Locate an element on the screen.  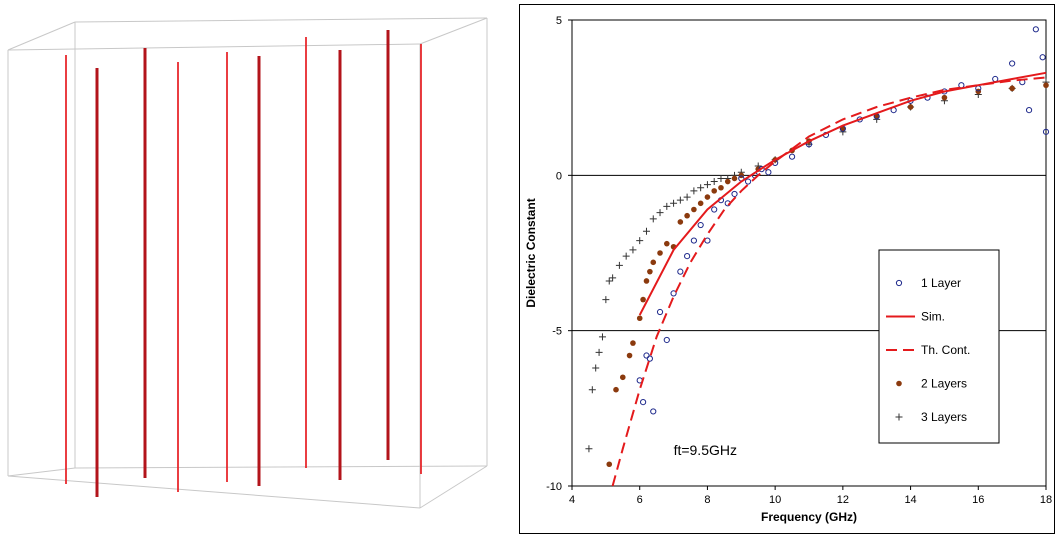
legend-label: 3 Layers is located at coordinates (944, 417).